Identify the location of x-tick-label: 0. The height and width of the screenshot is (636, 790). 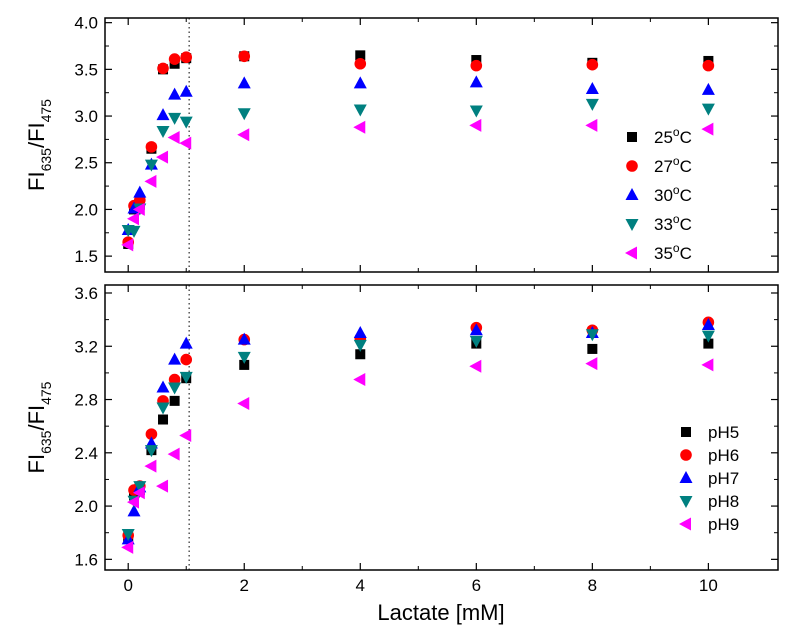
(127, 585).